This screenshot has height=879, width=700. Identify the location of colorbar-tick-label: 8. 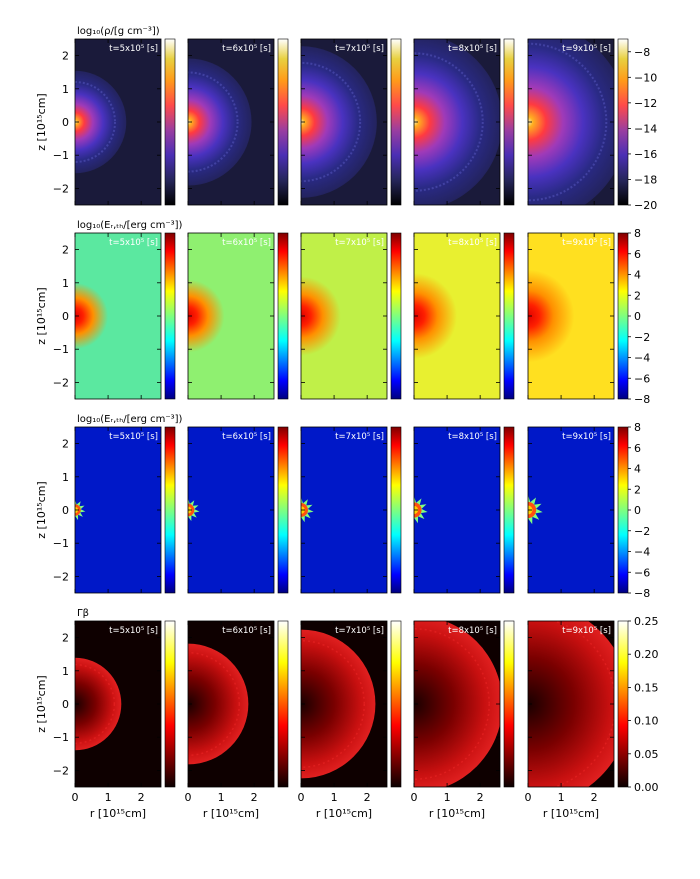
(637, 427).